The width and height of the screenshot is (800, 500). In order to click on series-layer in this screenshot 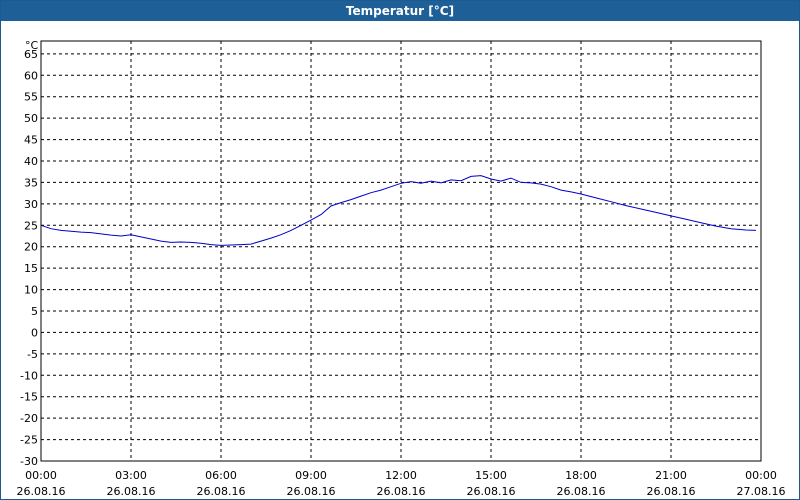, I will do `click(398, 210)`.